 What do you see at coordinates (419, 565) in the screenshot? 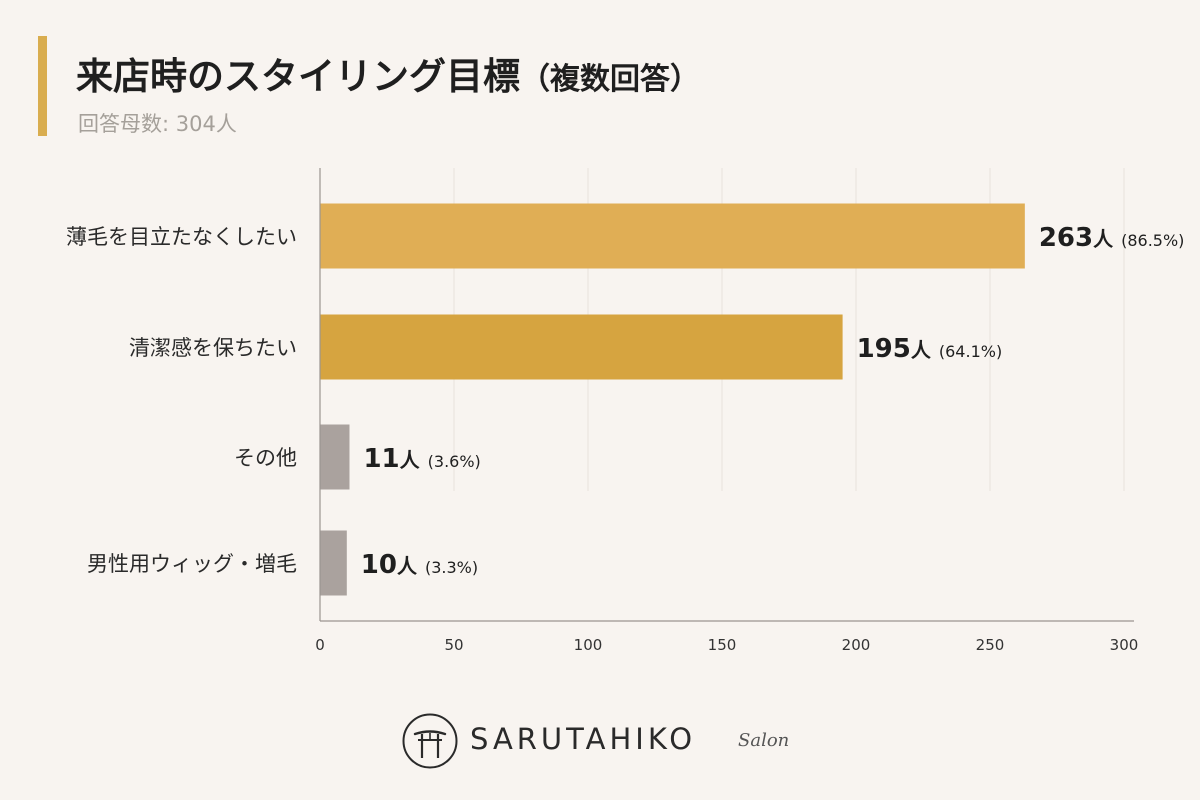
I see `data-label: 10人 (3.3%)` at bounding box center [419, 565].